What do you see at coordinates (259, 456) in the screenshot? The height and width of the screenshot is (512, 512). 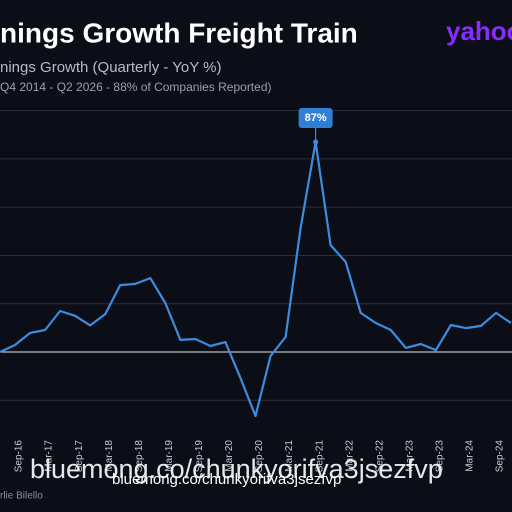 I see `x-tick-label: Sep-20` at bounding box center [259, 456].